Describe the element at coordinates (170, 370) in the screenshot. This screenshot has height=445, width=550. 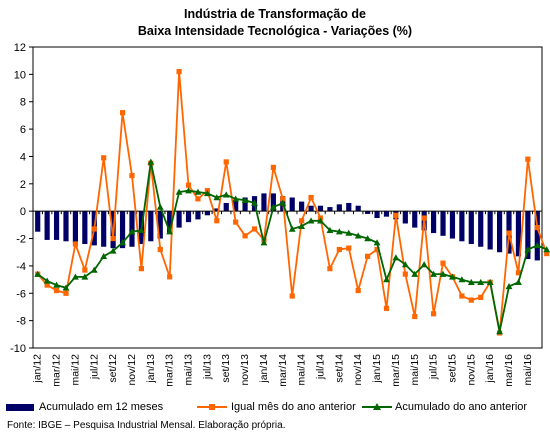
I see `x-tick-label: mar/13` at that location.